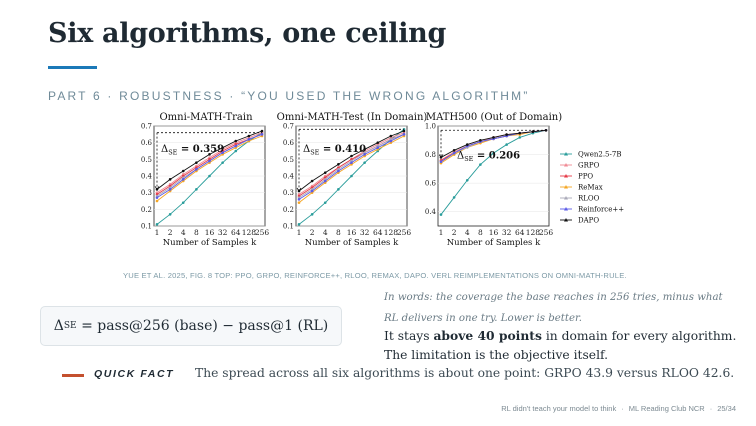 The width and height of the screenshot is (756, 426). What do you see at coordinates (726, 408) in the screenshot?
I see `footer-page-number: 25/34` at bounding box center [726, 408].